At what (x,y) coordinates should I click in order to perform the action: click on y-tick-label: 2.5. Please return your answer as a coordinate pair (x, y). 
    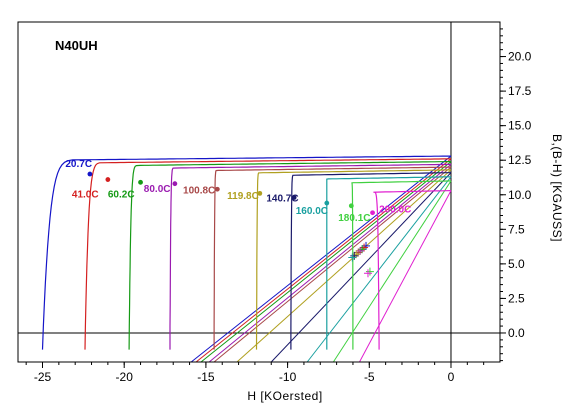
    Looking at the image, I should click on (516, 298).